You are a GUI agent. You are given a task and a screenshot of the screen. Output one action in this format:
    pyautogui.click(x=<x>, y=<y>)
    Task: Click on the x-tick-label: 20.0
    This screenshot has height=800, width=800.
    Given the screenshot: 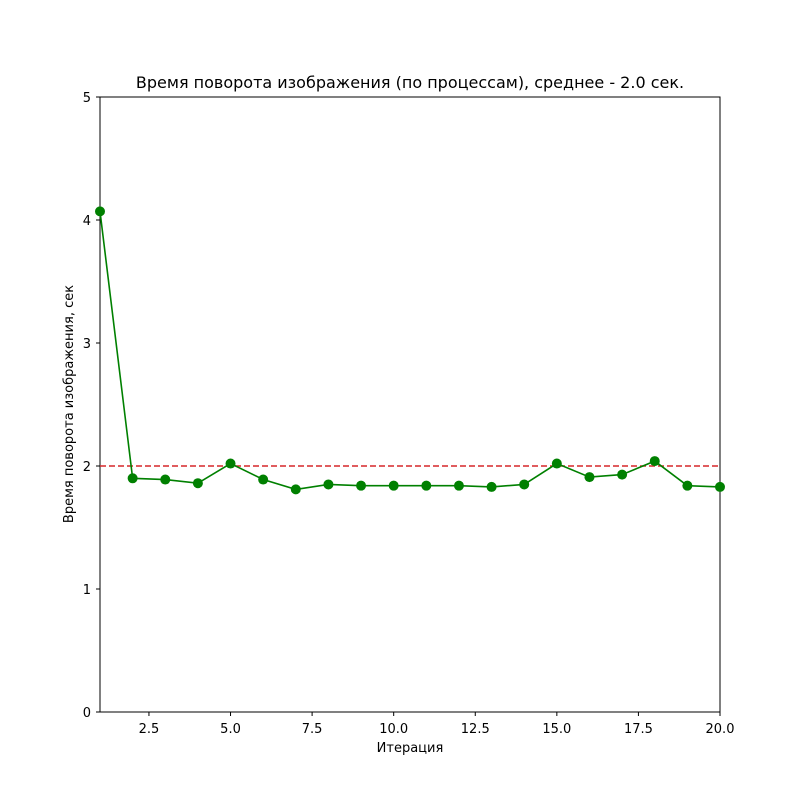 What is the action you would take?
    pyautogui.click(x=720, y=729)
    